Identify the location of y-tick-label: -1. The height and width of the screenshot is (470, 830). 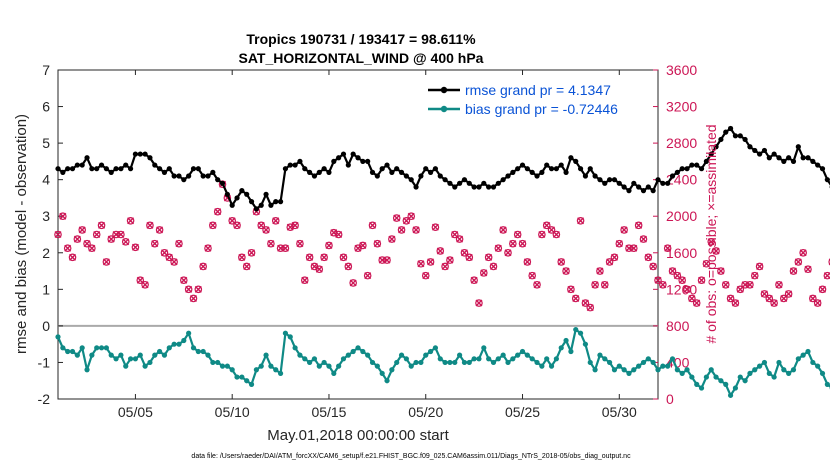
(44, 362).